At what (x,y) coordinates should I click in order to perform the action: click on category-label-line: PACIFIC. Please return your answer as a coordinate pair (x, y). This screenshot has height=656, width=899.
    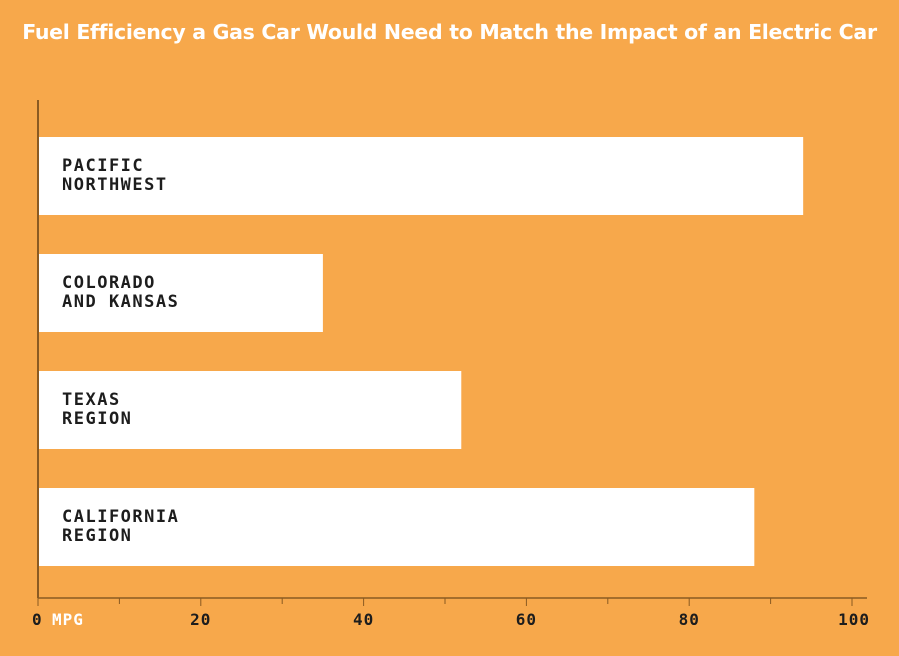
    Looking at the image, I should click on (103, 166).